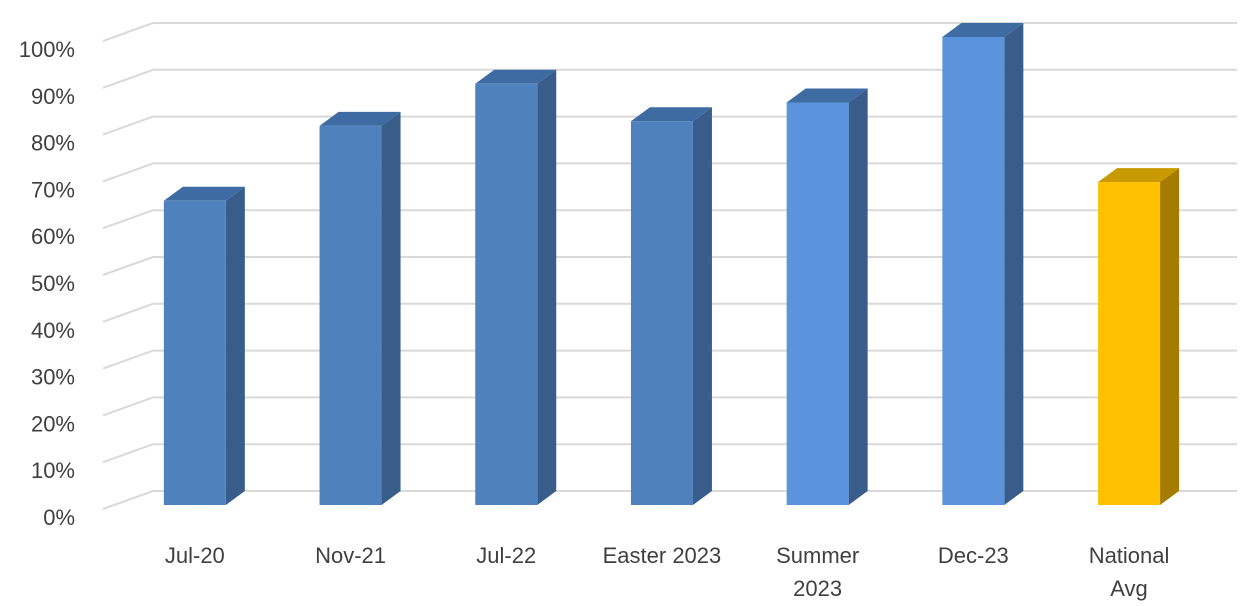 The width and height of the screenshot is (1247, 606). I want to click on y-tick-label: 30%, so click(53, 377).